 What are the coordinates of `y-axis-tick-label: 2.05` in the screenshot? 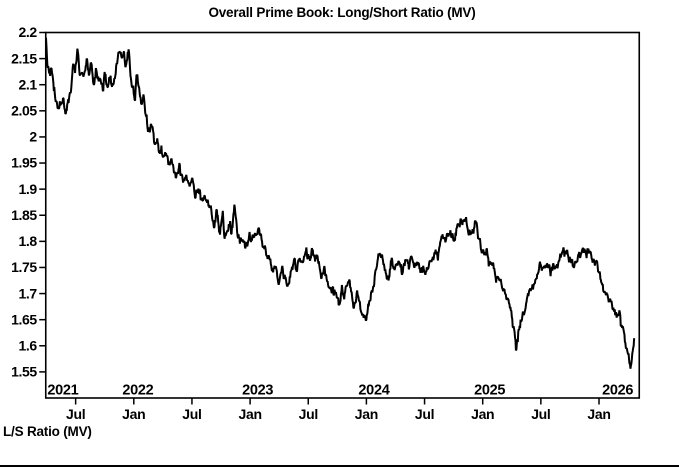 It's located at (24, 111).